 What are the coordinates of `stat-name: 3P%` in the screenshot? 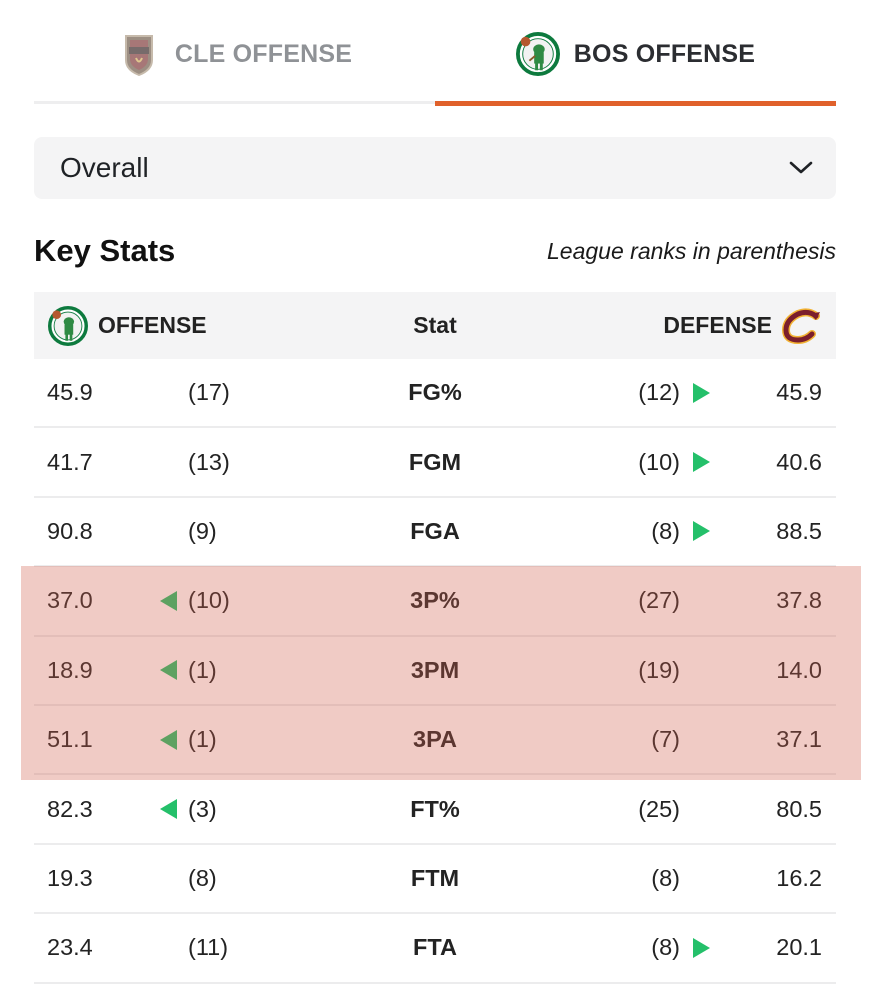 It's located at (435, 600).